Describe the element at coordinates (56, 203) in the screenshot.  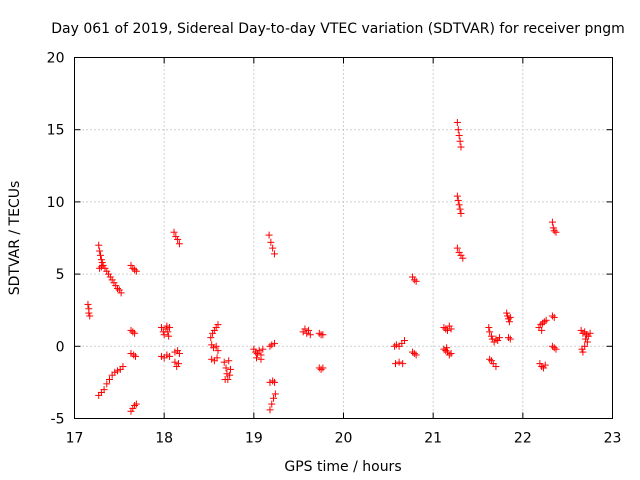
I see `y-tick-label: 10` at that location.